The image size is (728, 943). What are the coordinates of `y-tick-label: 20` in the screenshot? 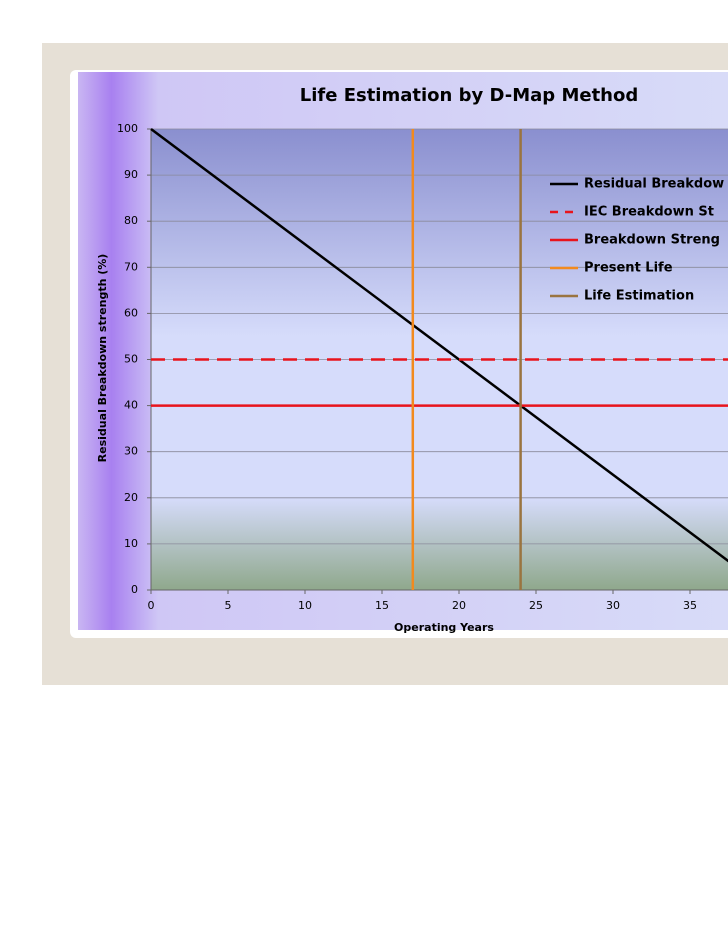 It's located at (131, 497).